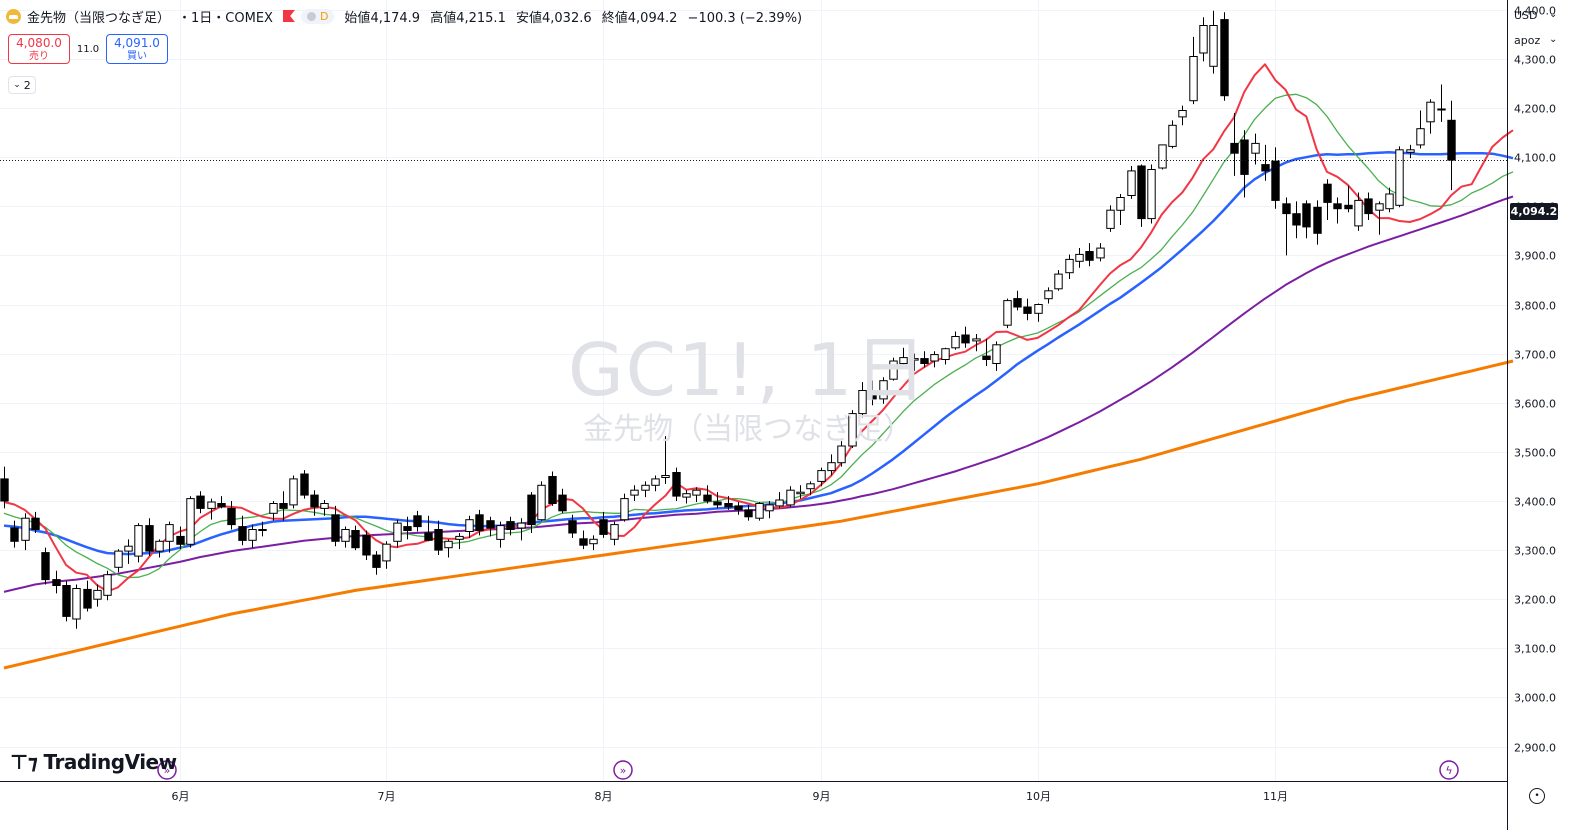  I want to click on interval-label: ・1日・COMEX, so click(225, 18).